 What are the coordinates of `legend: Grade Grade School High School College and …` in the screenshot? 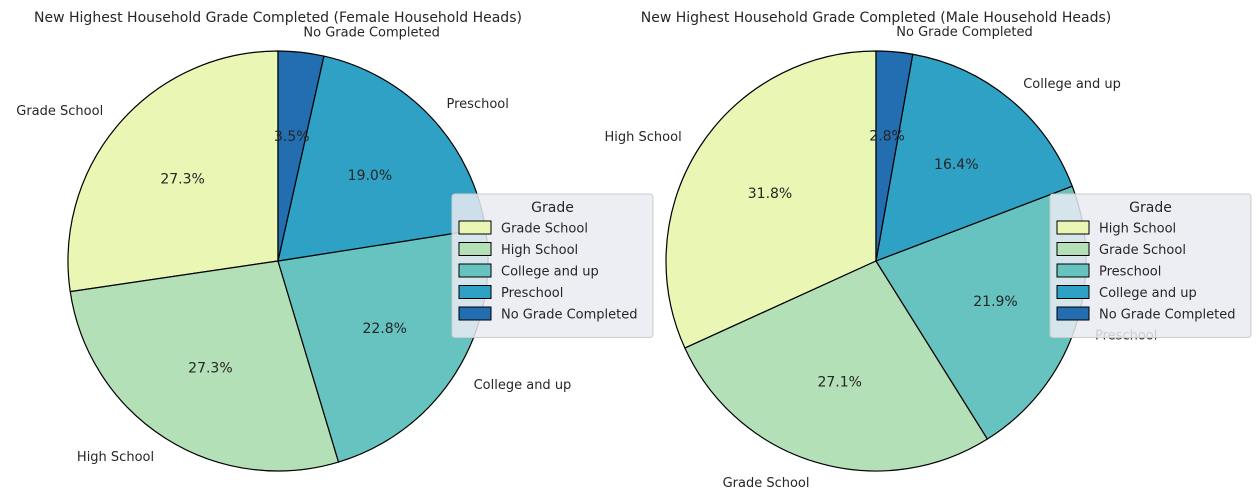 It's located at (552, 265).